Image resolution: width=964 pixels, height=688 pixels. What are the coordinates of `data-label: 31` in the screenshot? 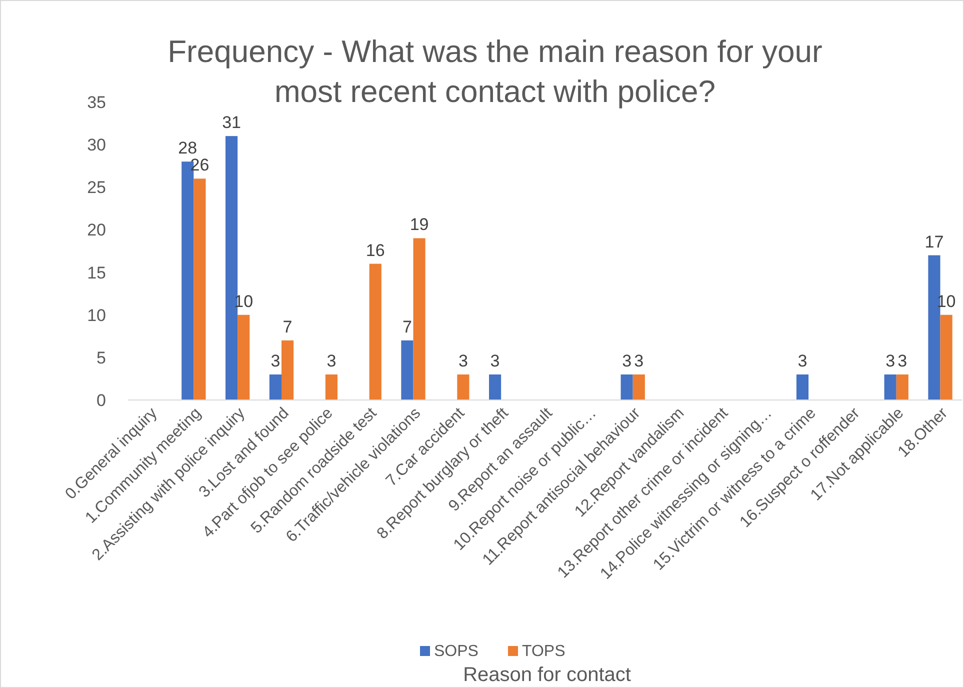 It's located at (231, 122).